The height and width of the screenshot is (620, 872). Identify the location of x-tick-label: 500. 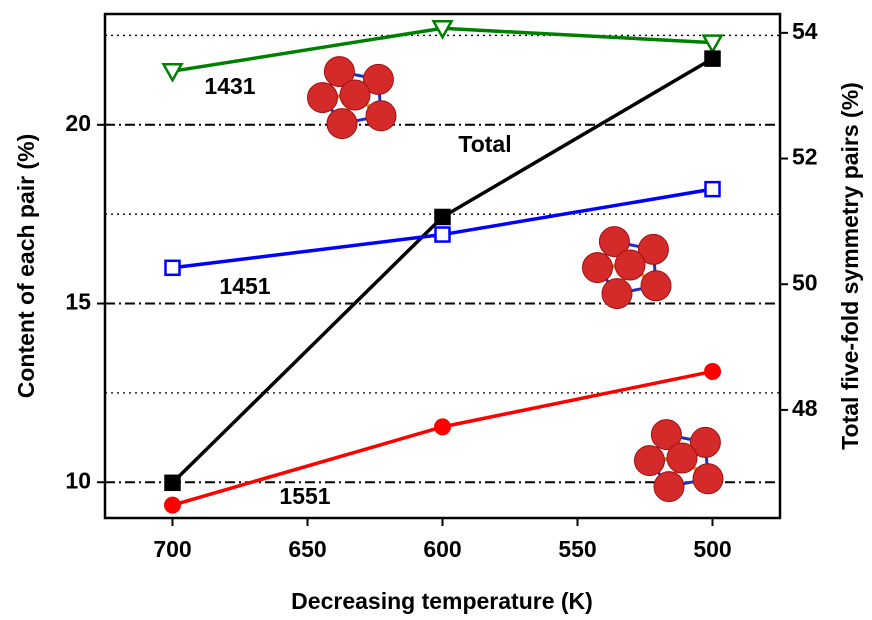
(712, 549).